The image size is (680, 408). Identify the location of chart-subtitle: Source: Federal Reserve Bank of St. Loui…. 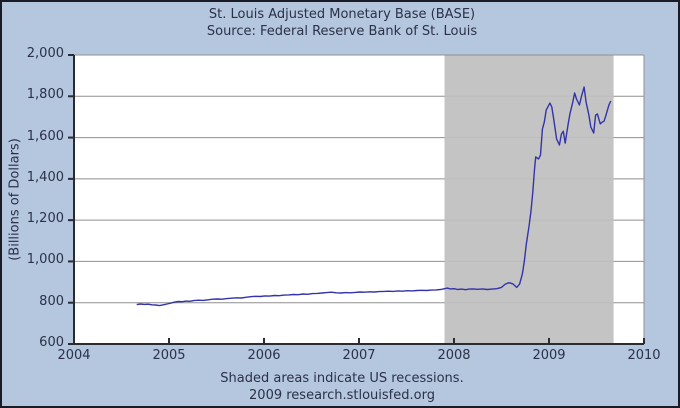
(342, 31).